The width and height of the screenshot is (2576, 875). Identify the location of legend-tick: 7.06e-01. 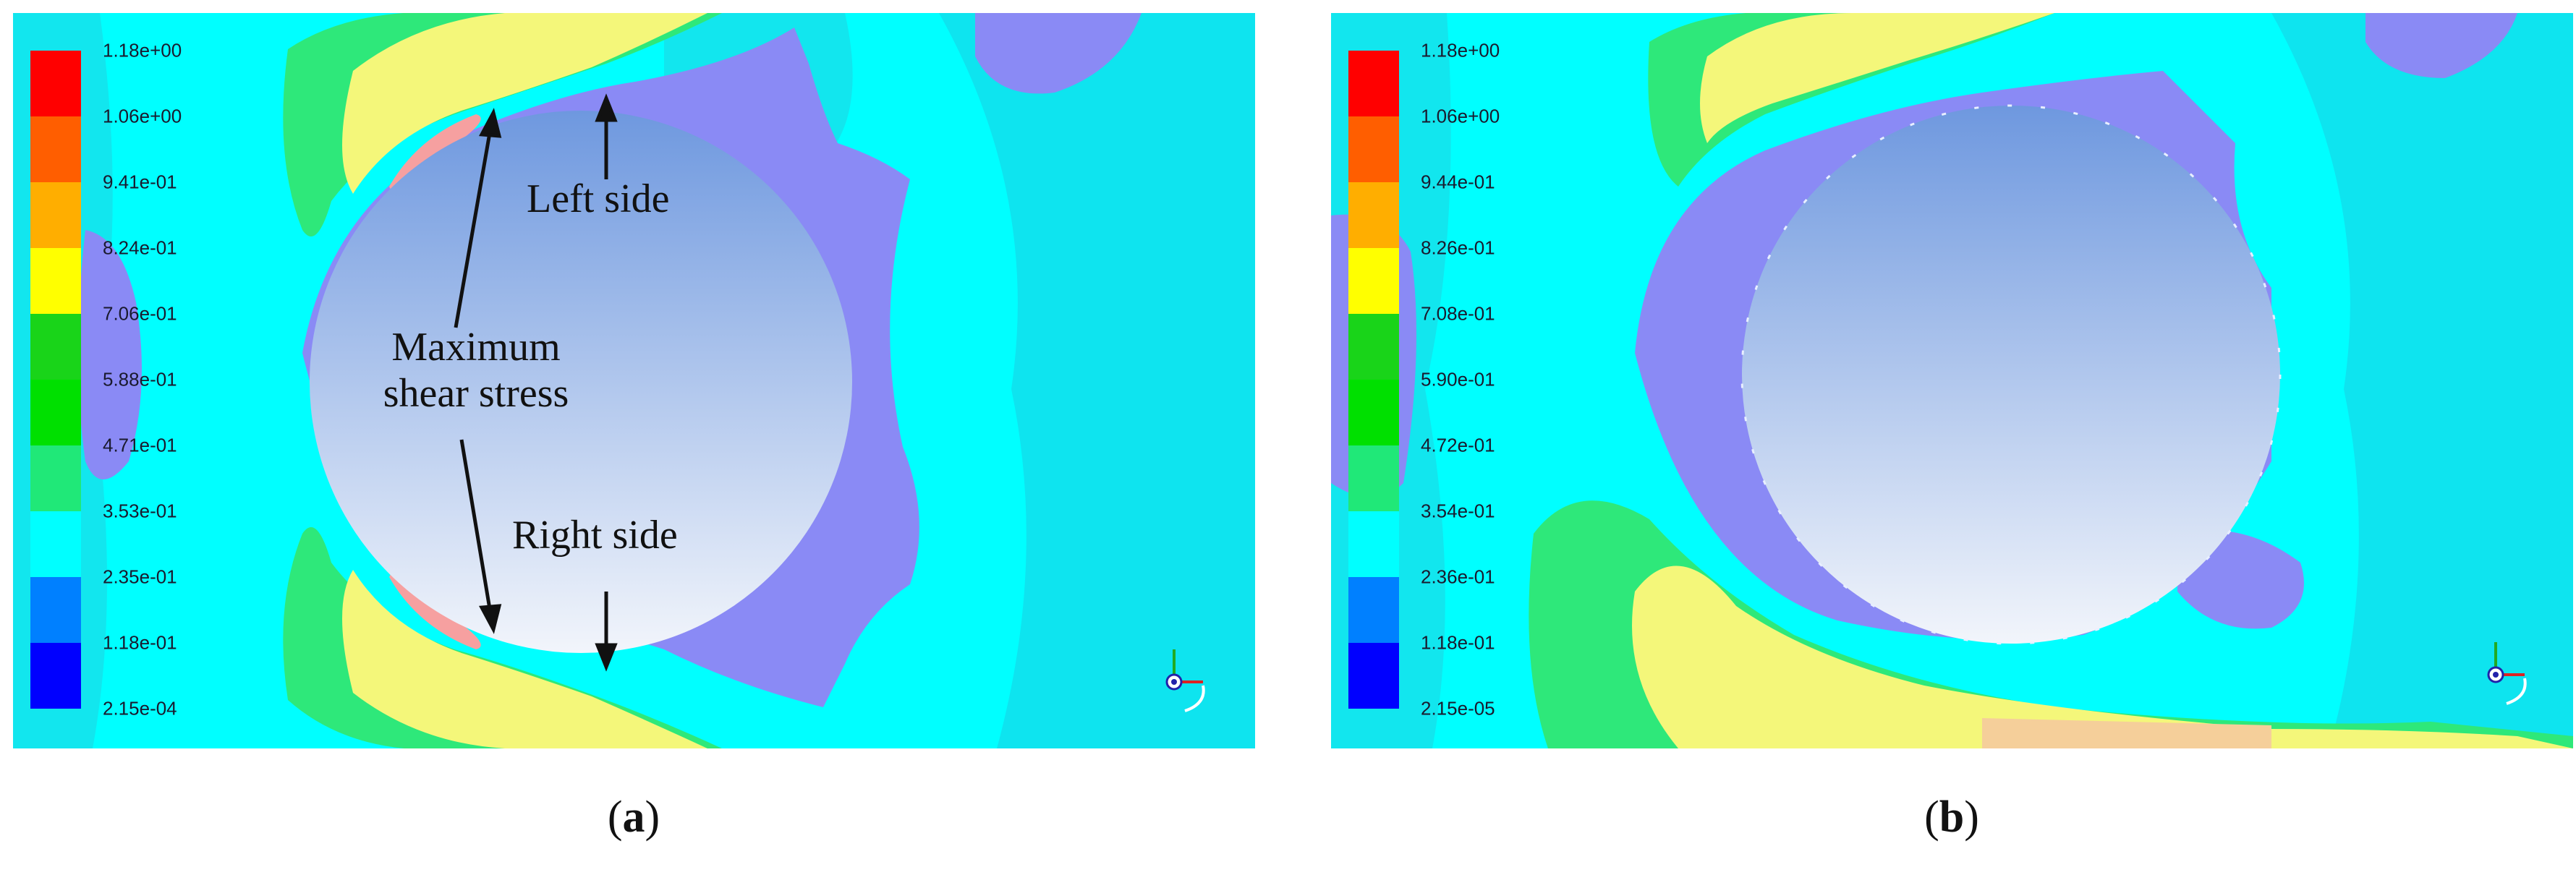
(140, 313).